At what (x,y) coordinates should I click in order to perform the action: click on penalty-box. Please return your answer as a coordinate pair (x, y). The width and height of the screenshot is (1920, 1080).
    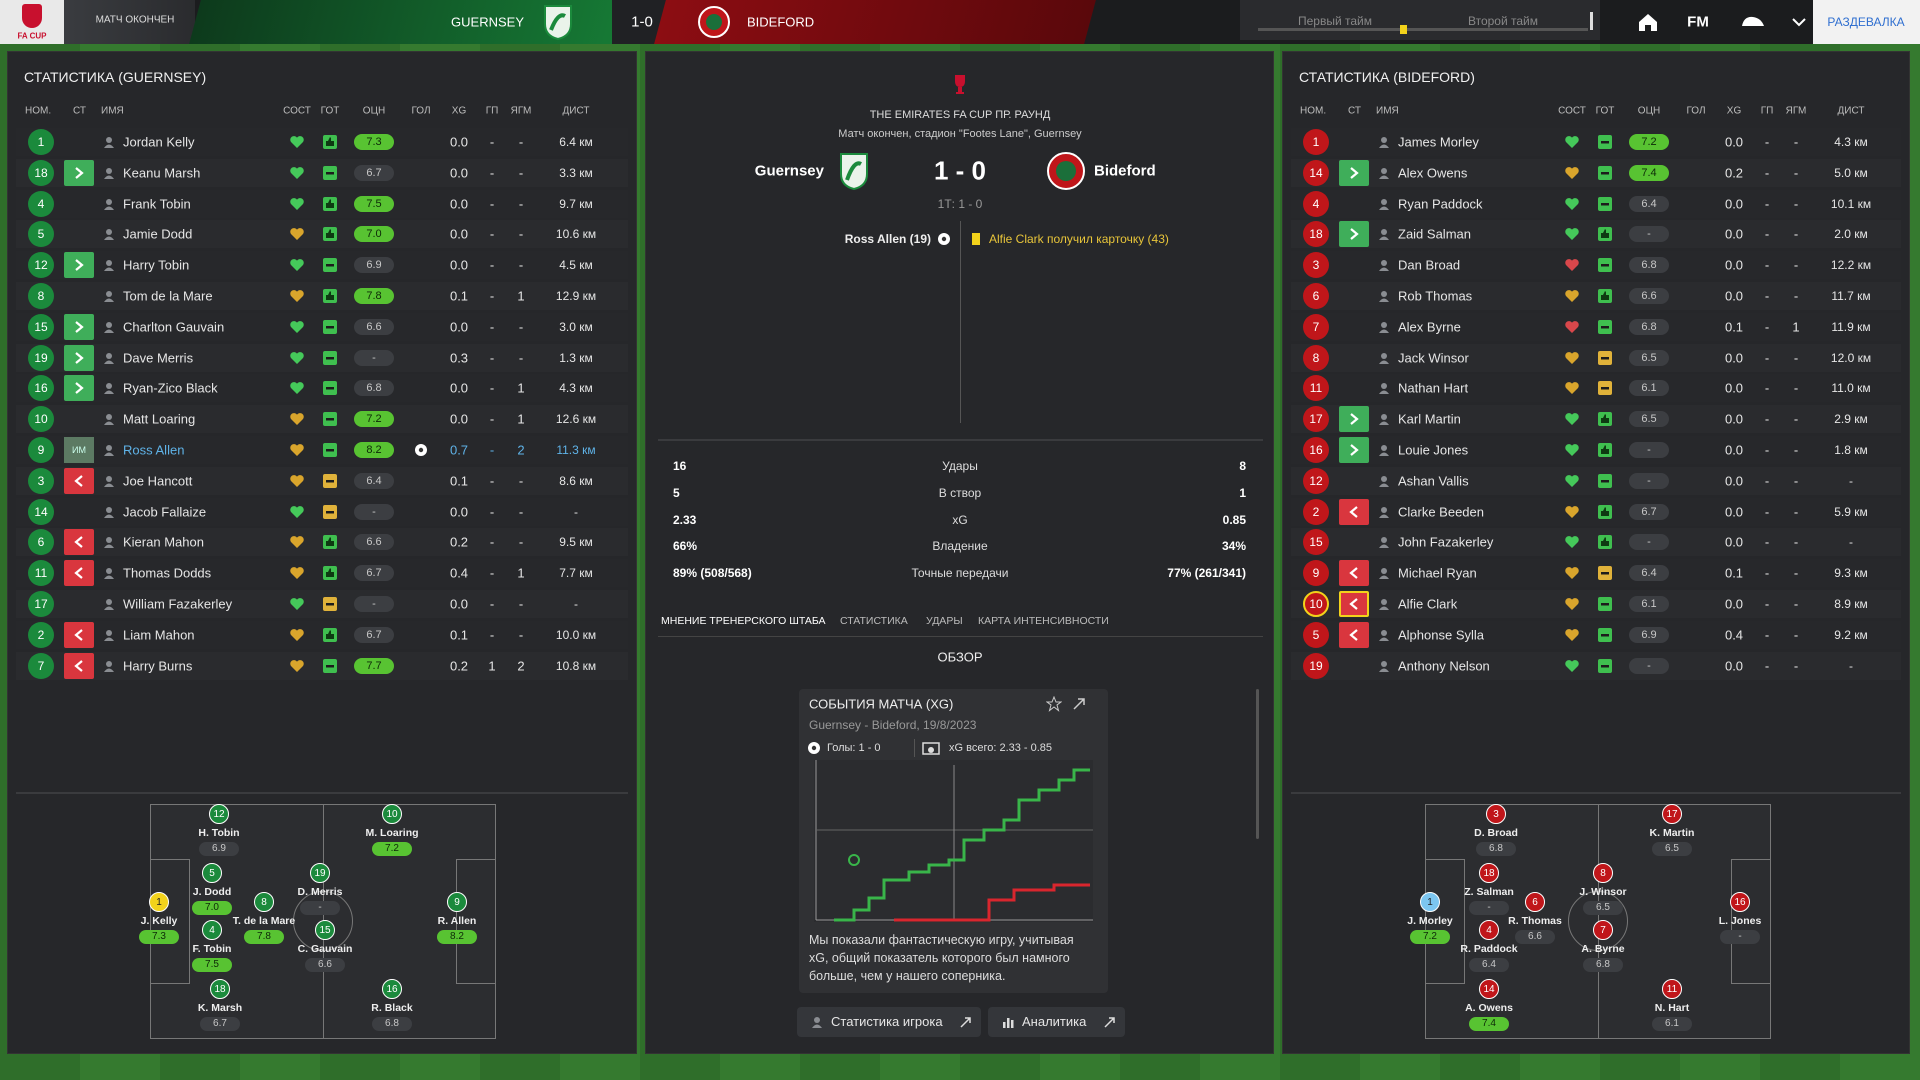
    Looking at the image, I should click on (1445, 921).